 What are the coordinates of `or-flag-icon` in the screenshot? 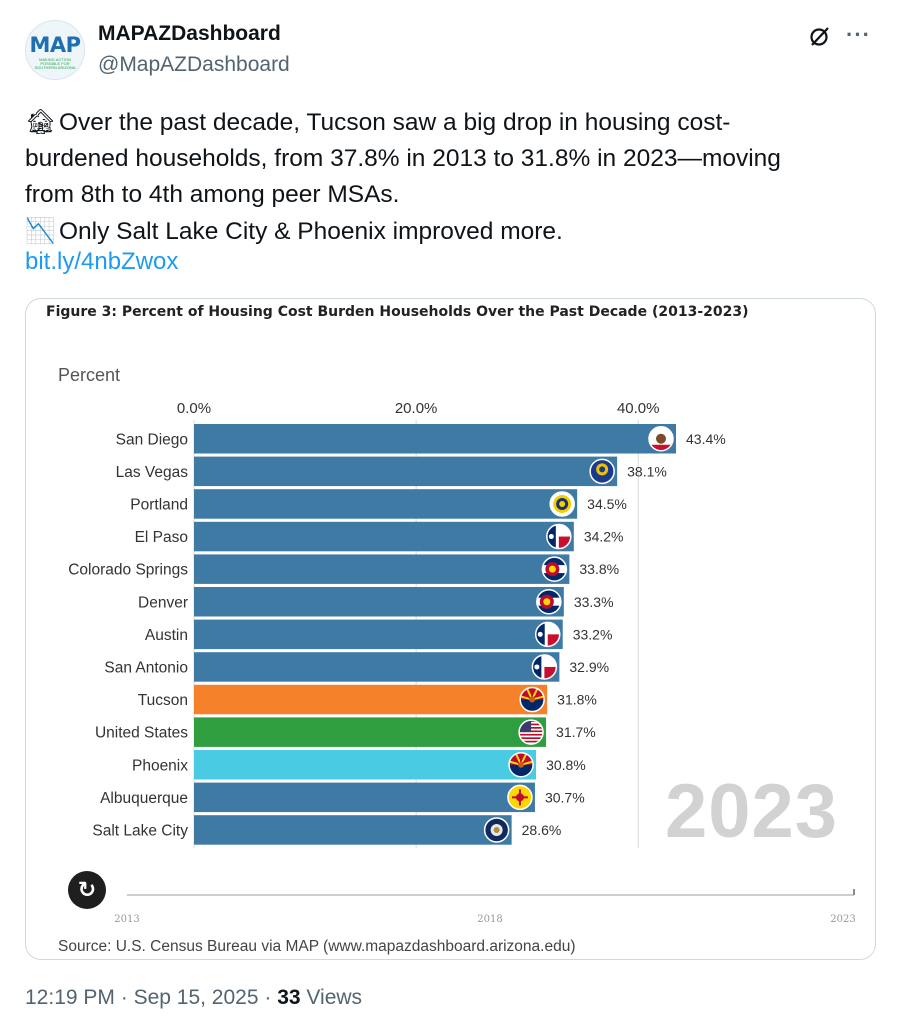 It's located at (562, 504).